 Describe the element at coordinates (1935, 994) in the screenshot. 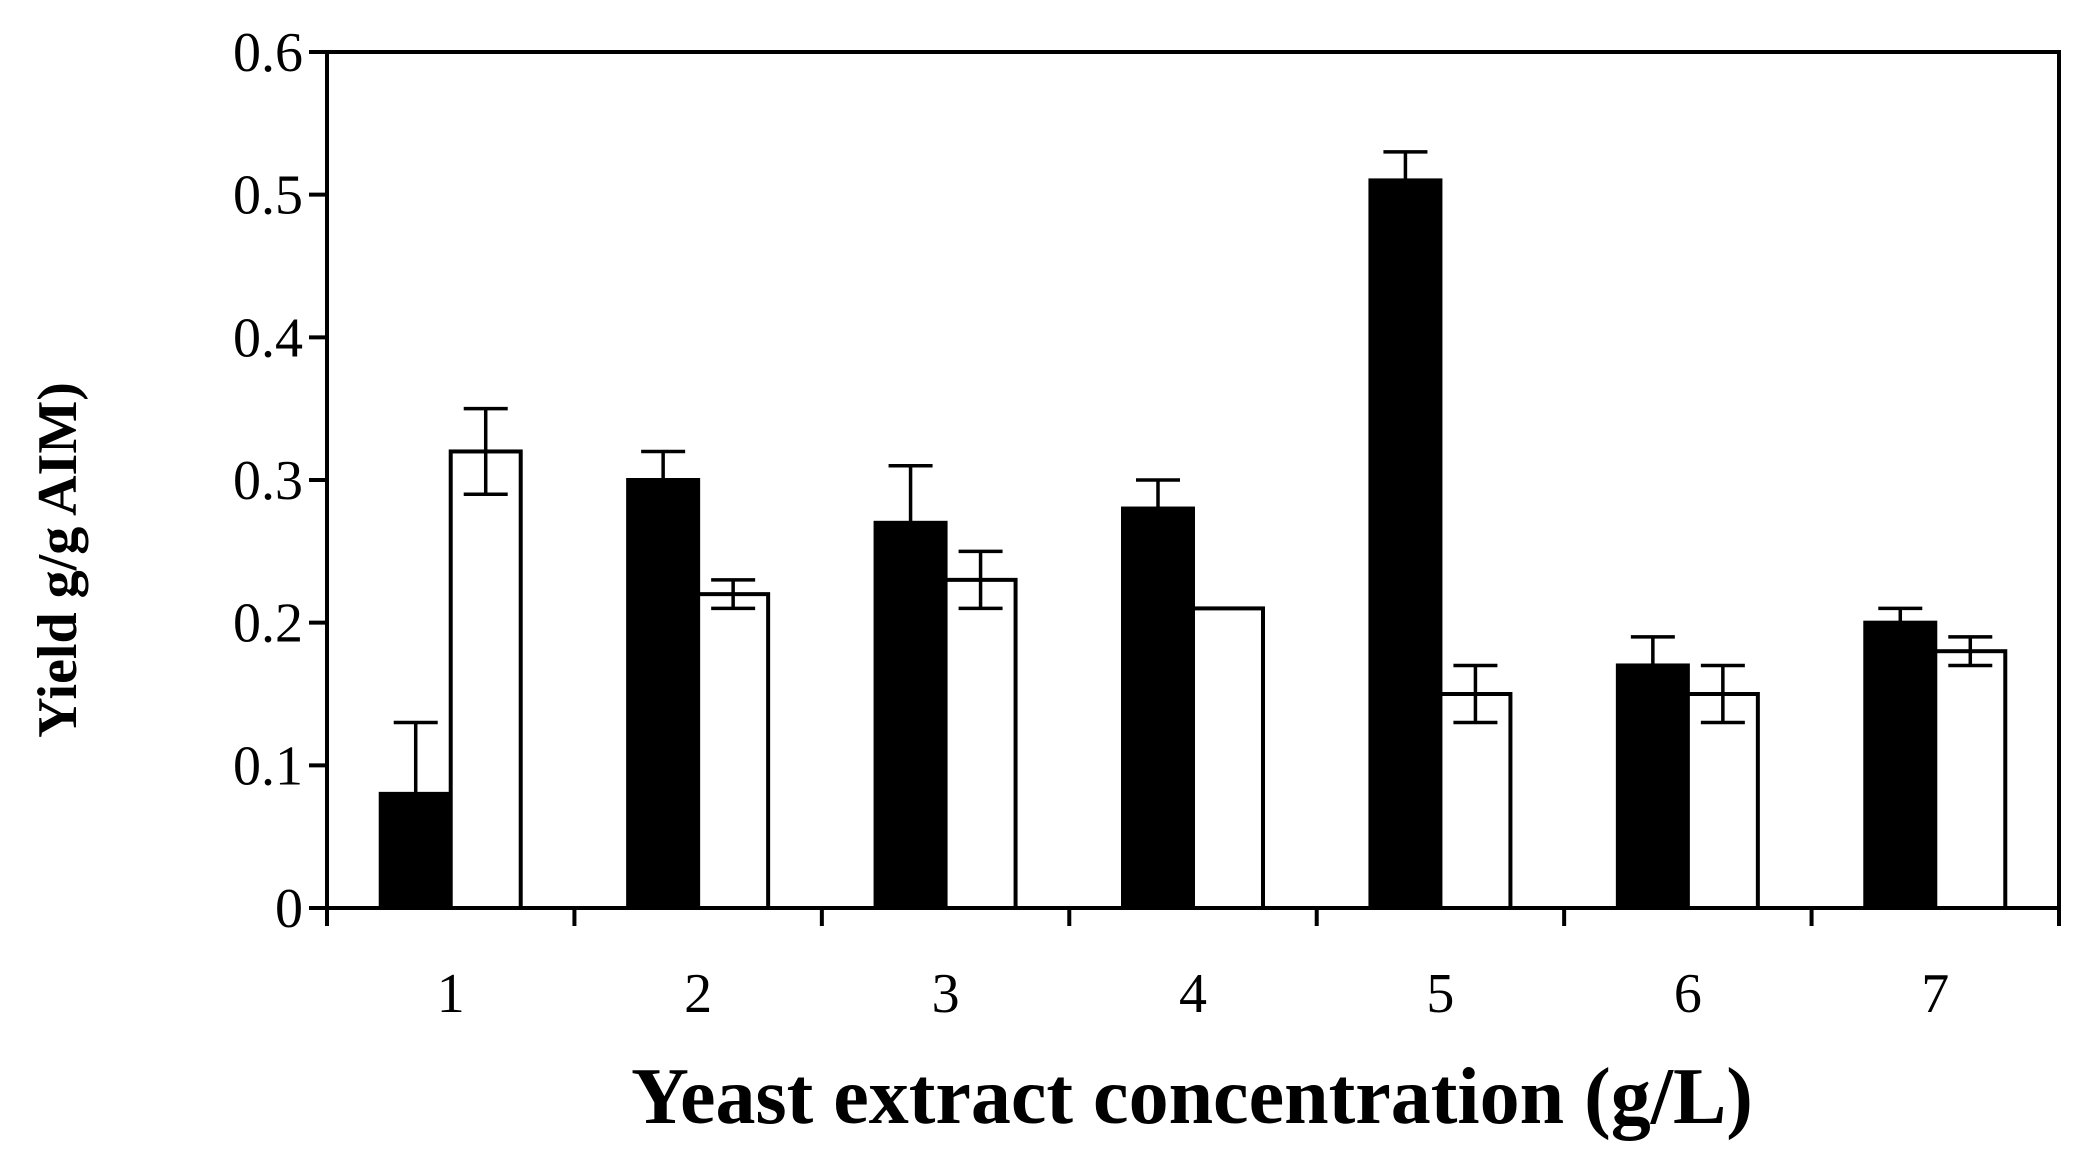

I see `x-tick-label: 7` at that location.